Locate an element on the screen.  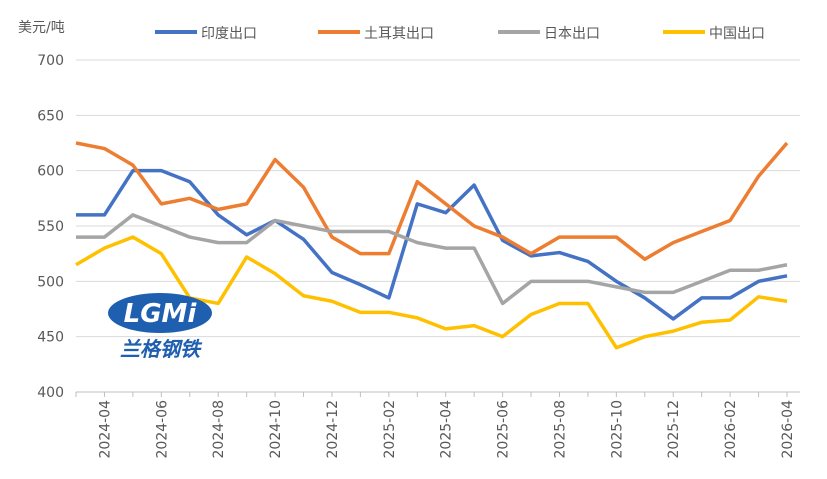
x-tick-label: 2025-02 is located at coordinates (390, 429).